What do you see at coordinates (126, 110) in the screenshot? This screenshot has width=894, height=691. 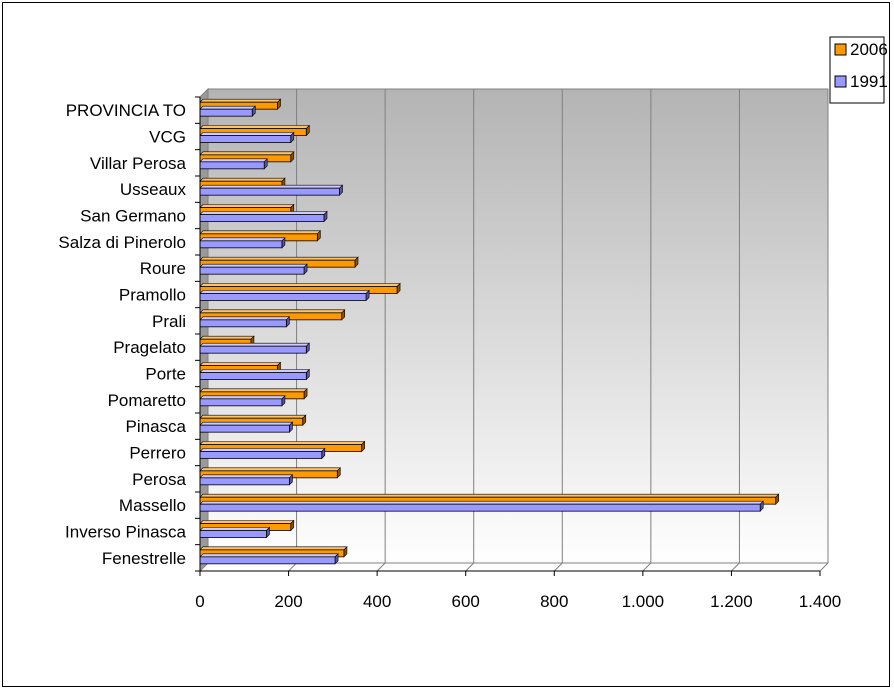 I see `category-label: PROVINCIA TO` at bounding box center [126, 110].